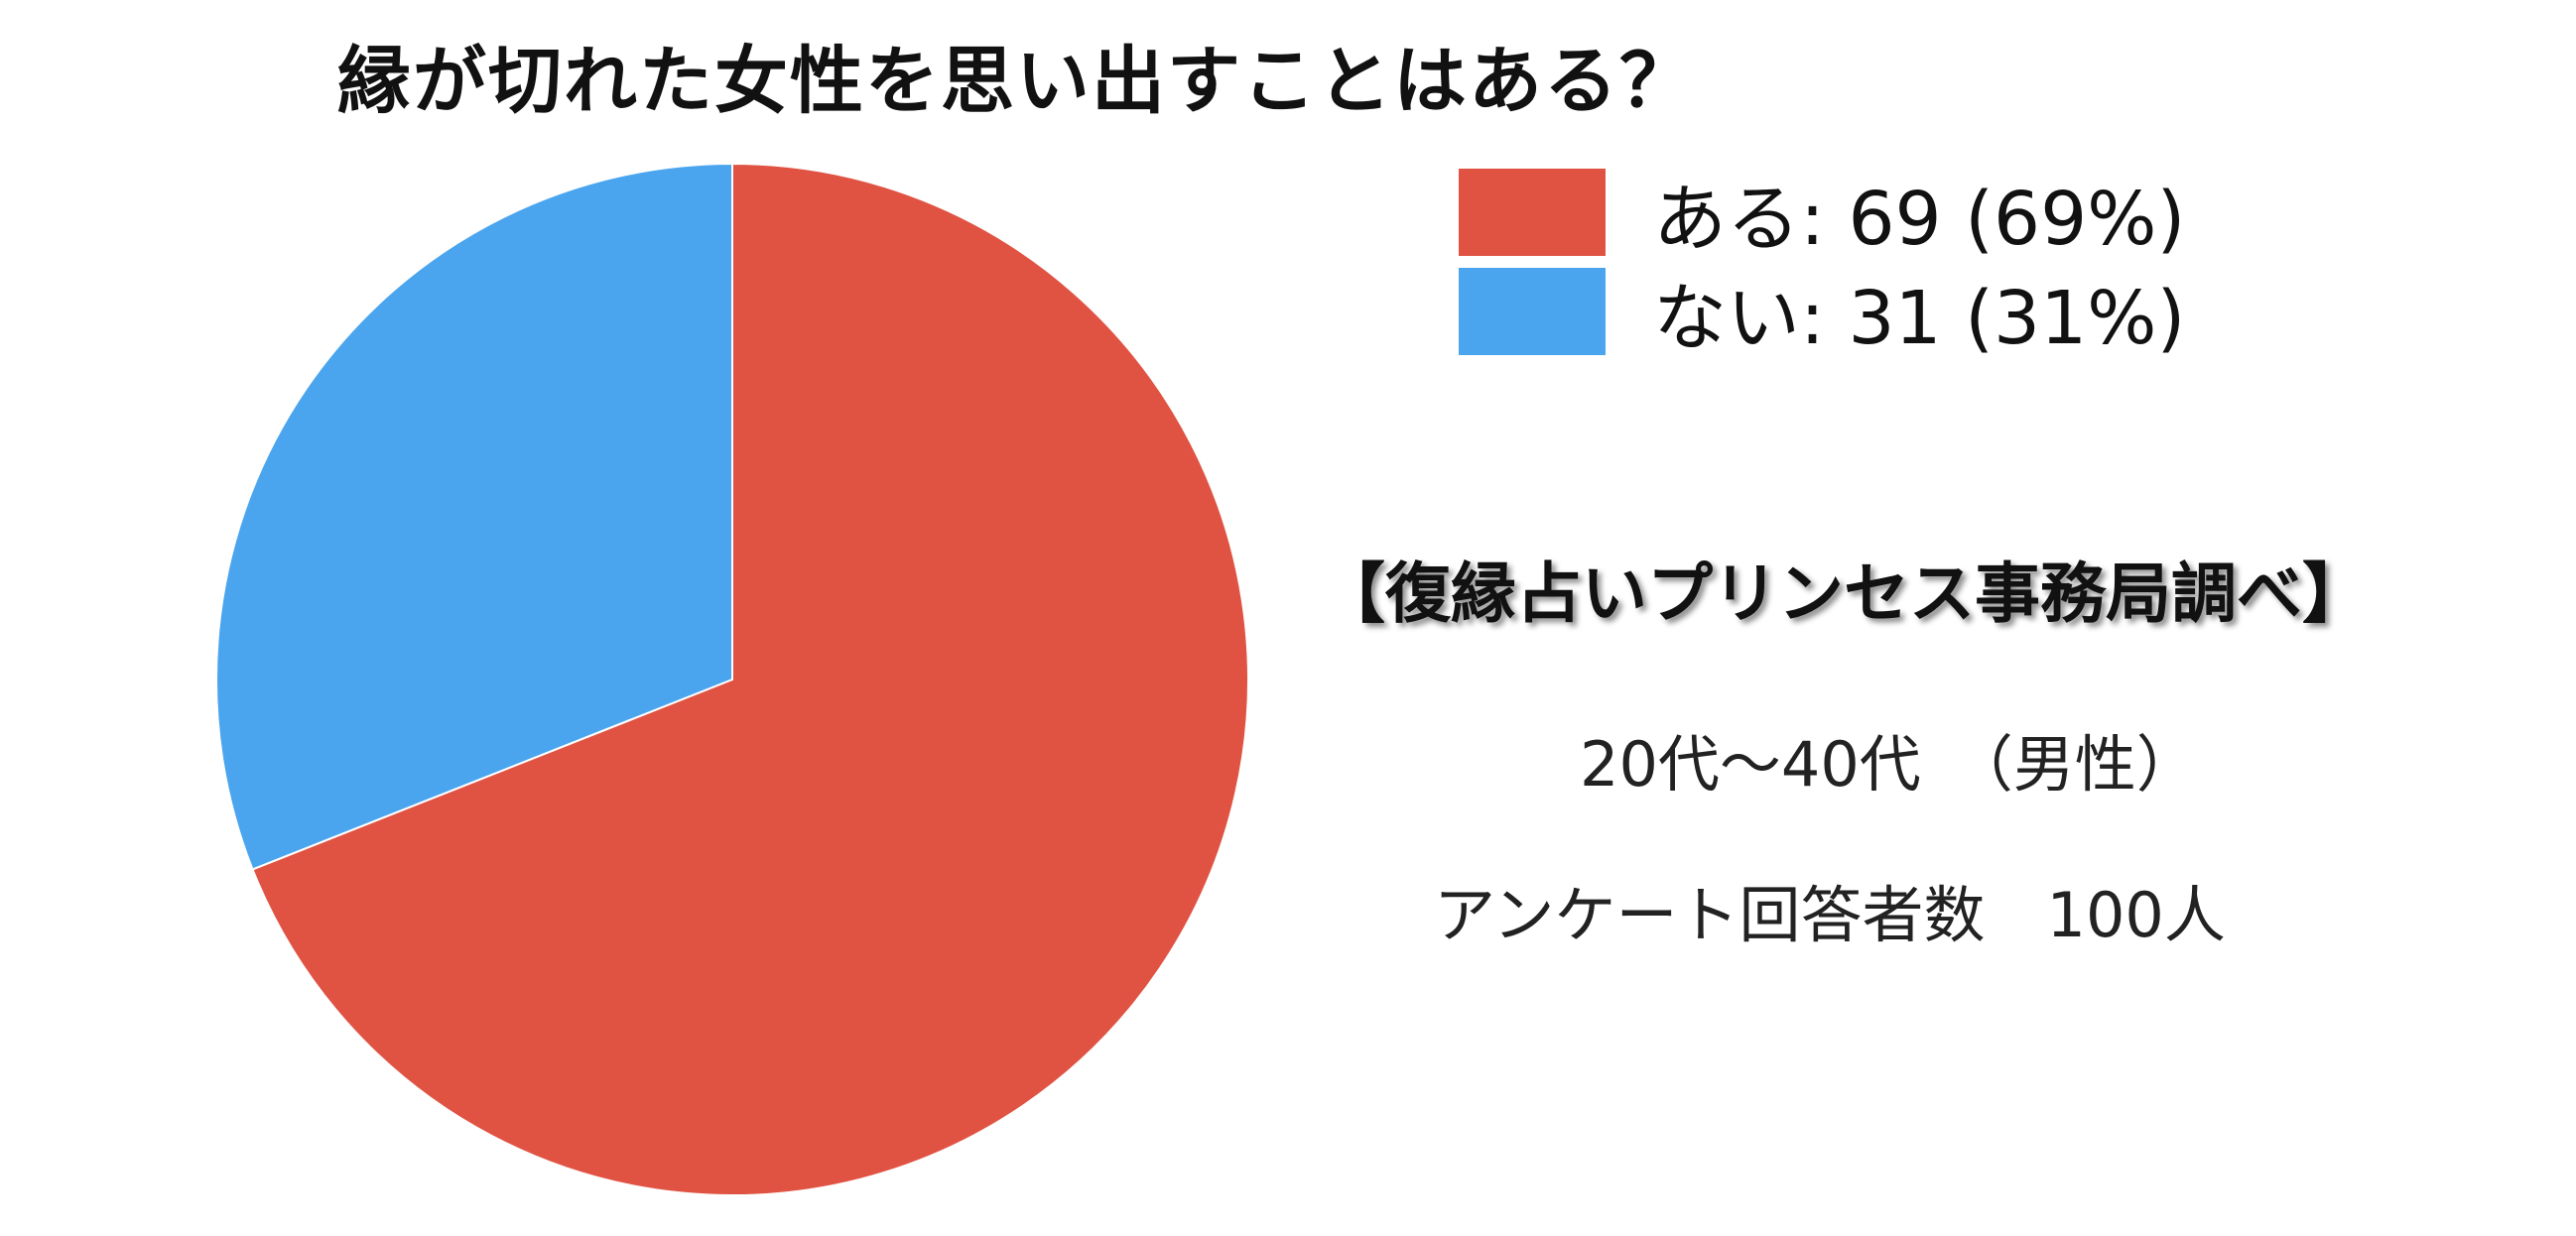  What do you see at coordinates (1016, 81) in the screenshot?
I see `chart-title: 縁が切れた女性を思い出すことはある？` at bounding box center [1016, 81].